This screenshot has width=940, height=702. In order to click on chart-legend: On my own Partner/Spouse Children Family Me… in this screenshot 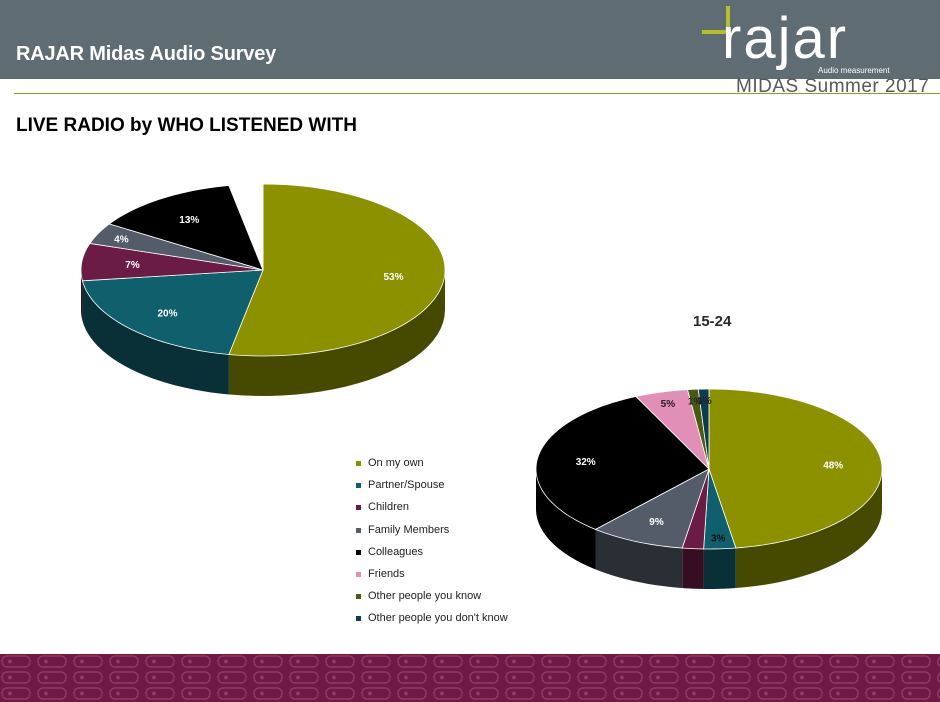, I will do `click(456, 541)`.